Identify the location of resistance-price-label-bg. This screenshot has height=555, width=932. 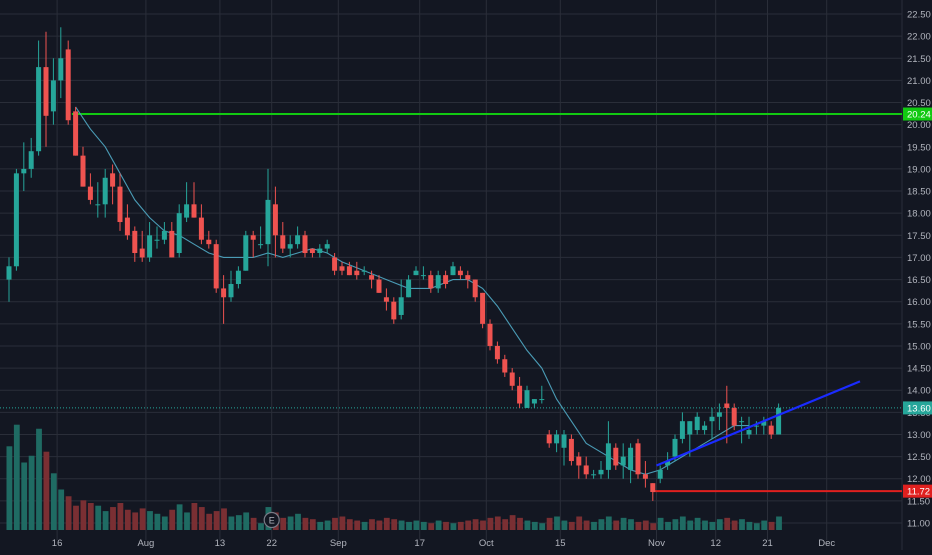
(917, 114).